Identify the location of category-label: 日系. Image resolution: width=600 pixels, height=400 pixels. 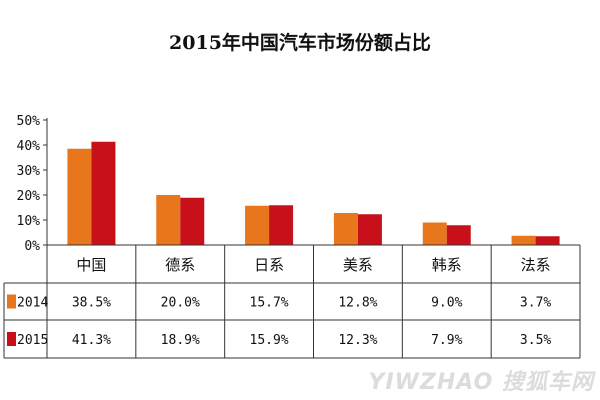
(269, 265).